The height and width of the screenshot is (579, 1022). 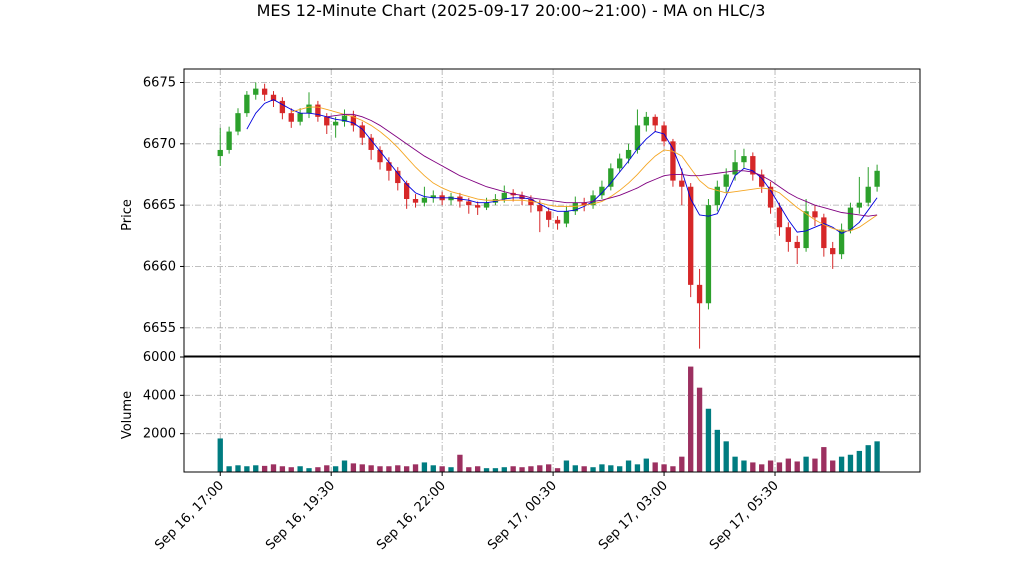 I want to click on x-tick-label: Sep 17, 00:30, so click(x=522, y=515).